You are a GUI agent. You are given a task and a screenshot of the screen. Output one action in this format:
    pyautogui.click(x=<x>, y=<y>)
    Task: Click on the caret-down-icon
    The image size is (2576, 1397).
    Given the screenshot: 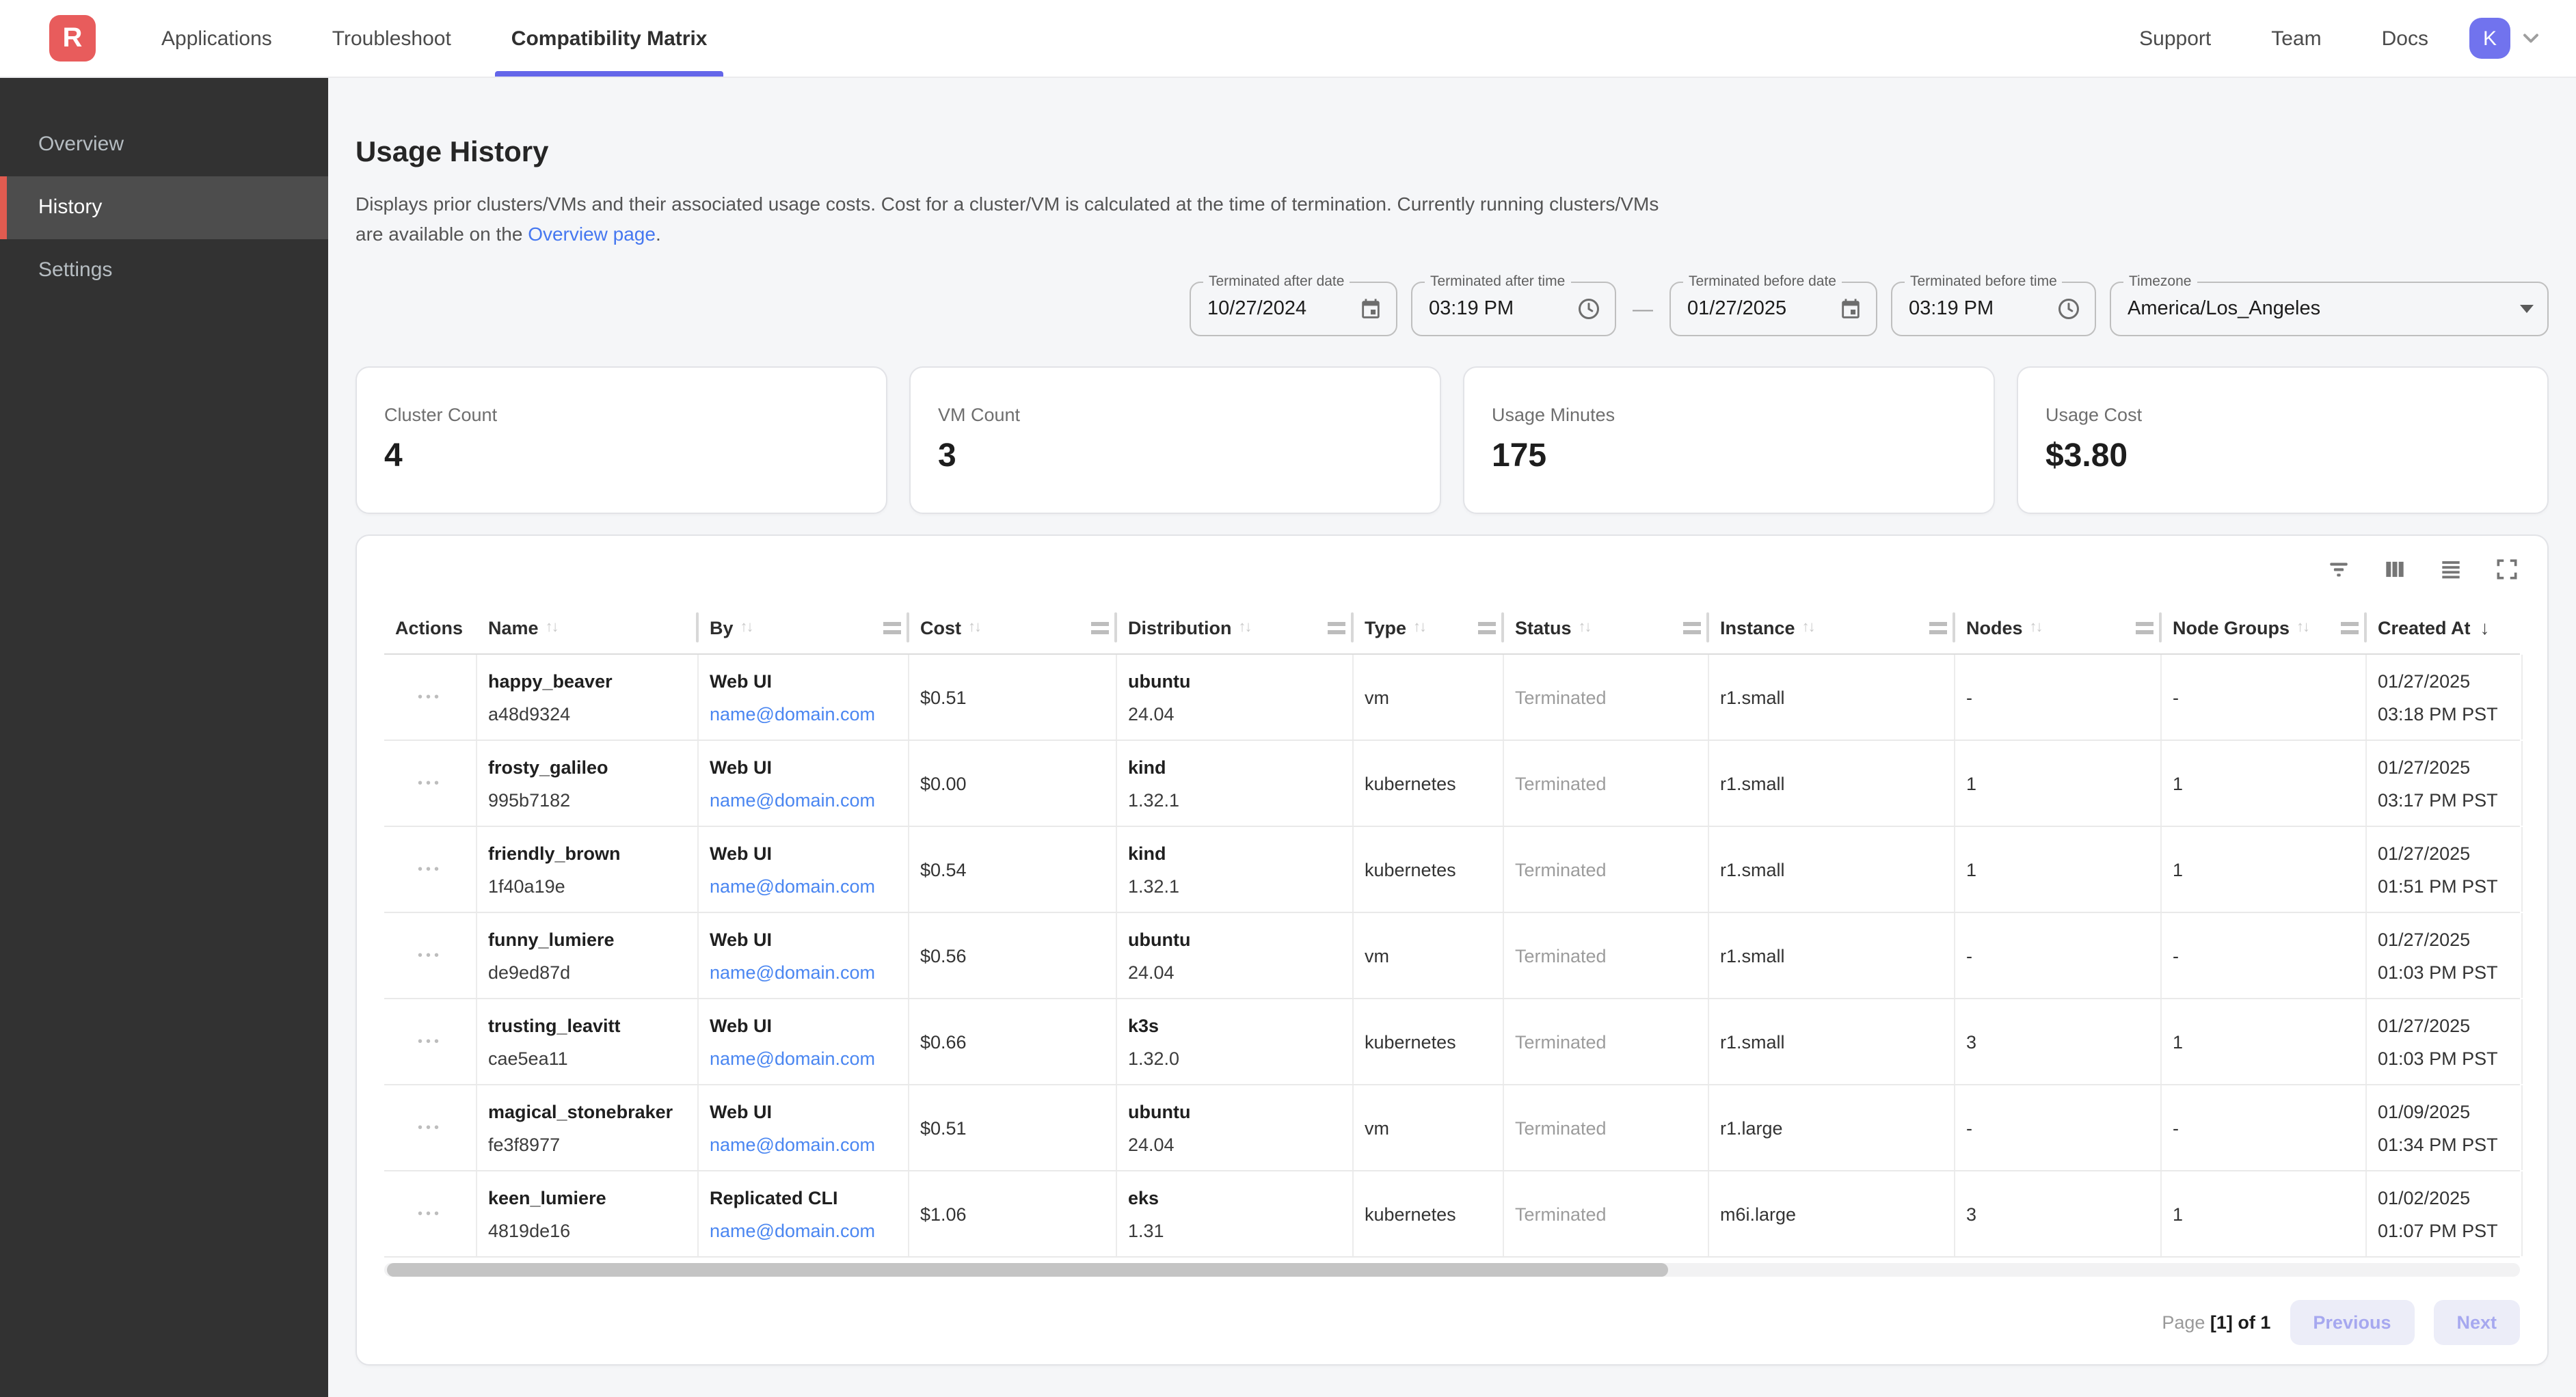 What is the action you would take?
    pyautogui.click(x=2527, y=309)
    